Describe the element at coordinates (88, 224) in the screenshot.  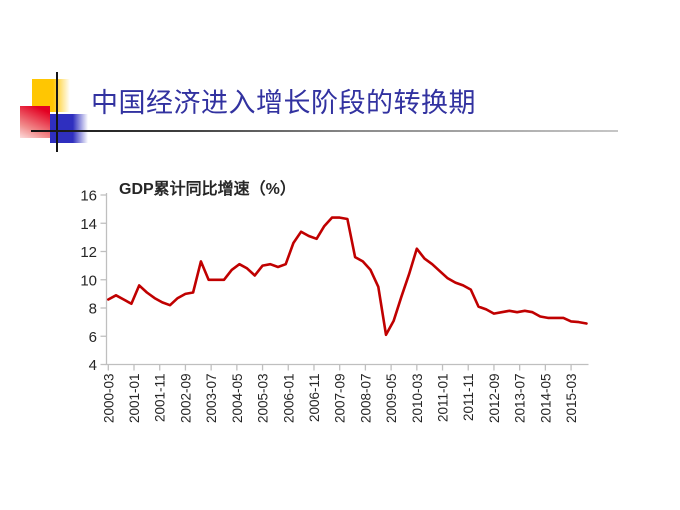
I see `y-tick-label: 14` at that location.